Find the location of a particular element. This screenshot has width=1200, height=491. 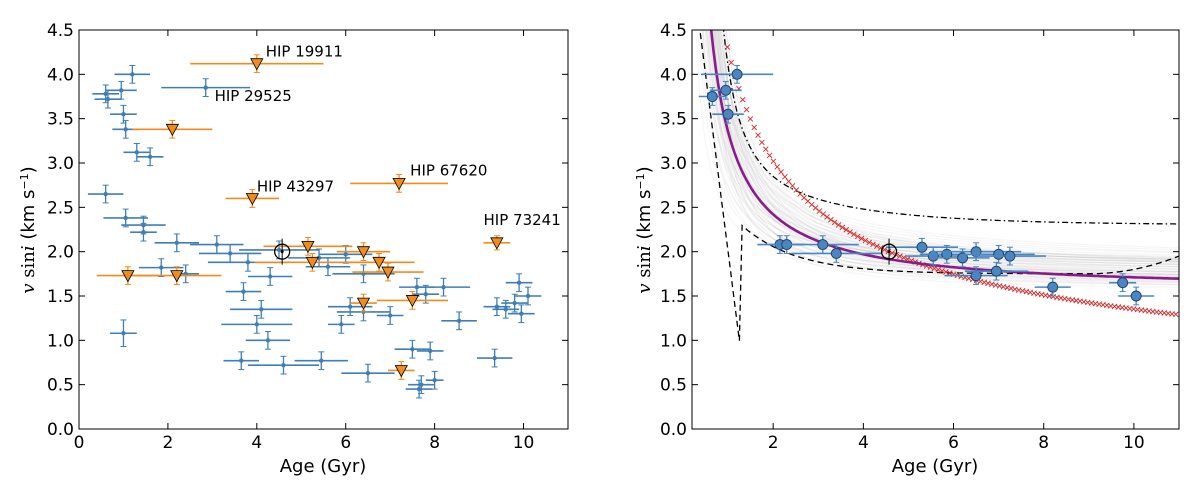

y-tick-label: 4.0 is located at coordinates (60, 75).